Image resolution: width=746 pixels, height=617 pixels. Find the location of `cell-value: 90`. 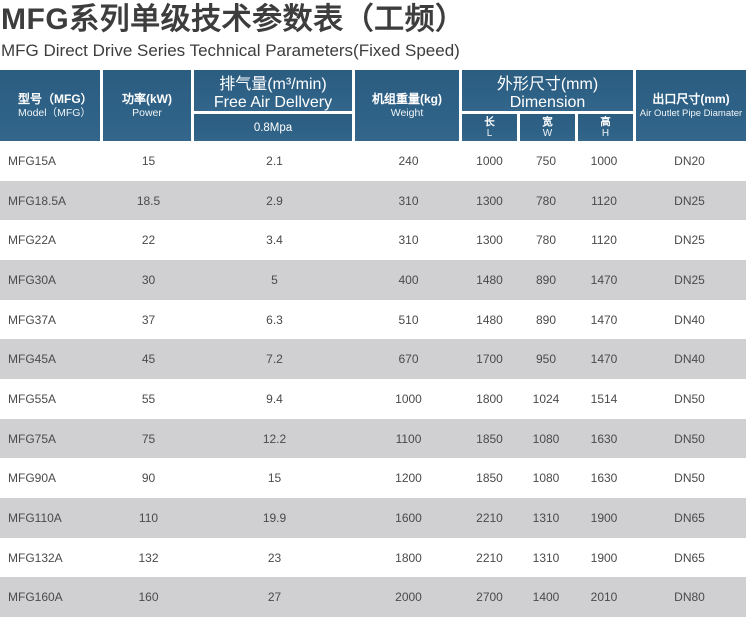

cell-value: 90 is located at coordinates (148, 478).